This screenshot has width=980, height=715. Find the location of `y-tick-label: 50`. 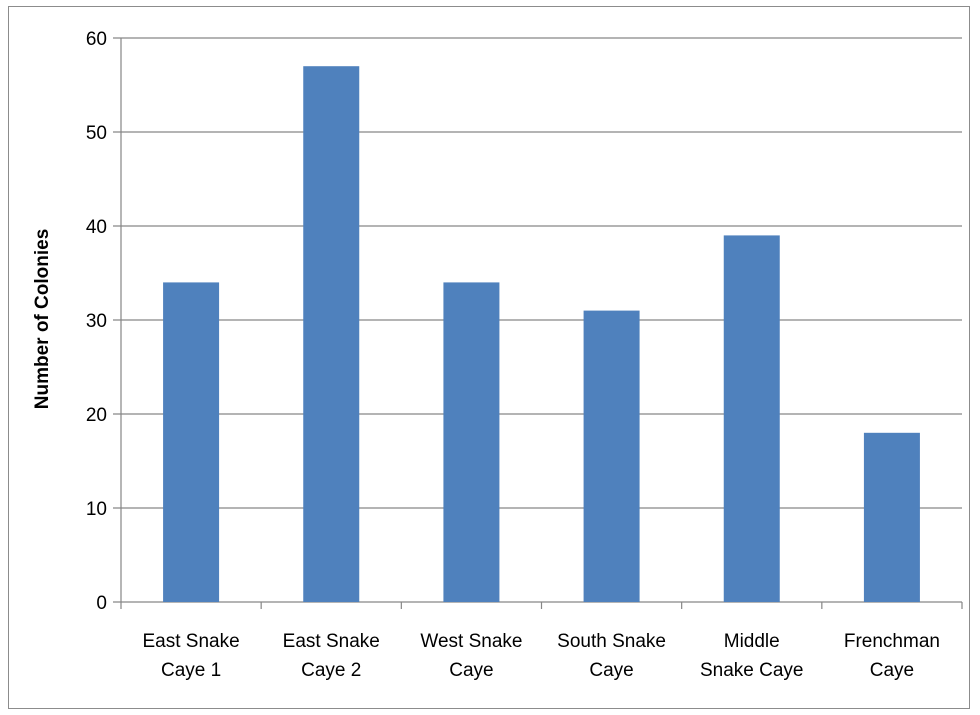

y-tick-label: 50 is located at coordinates (96, 133).